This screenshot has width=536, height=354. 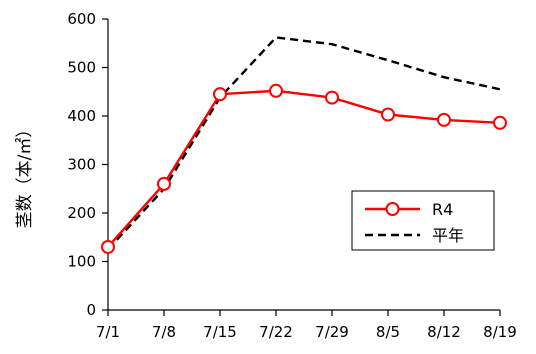 What do you see at coordinates (108, 332) in the screenshot?
I see `x-tick-label: 7/1` at bounding box center [108, 332].